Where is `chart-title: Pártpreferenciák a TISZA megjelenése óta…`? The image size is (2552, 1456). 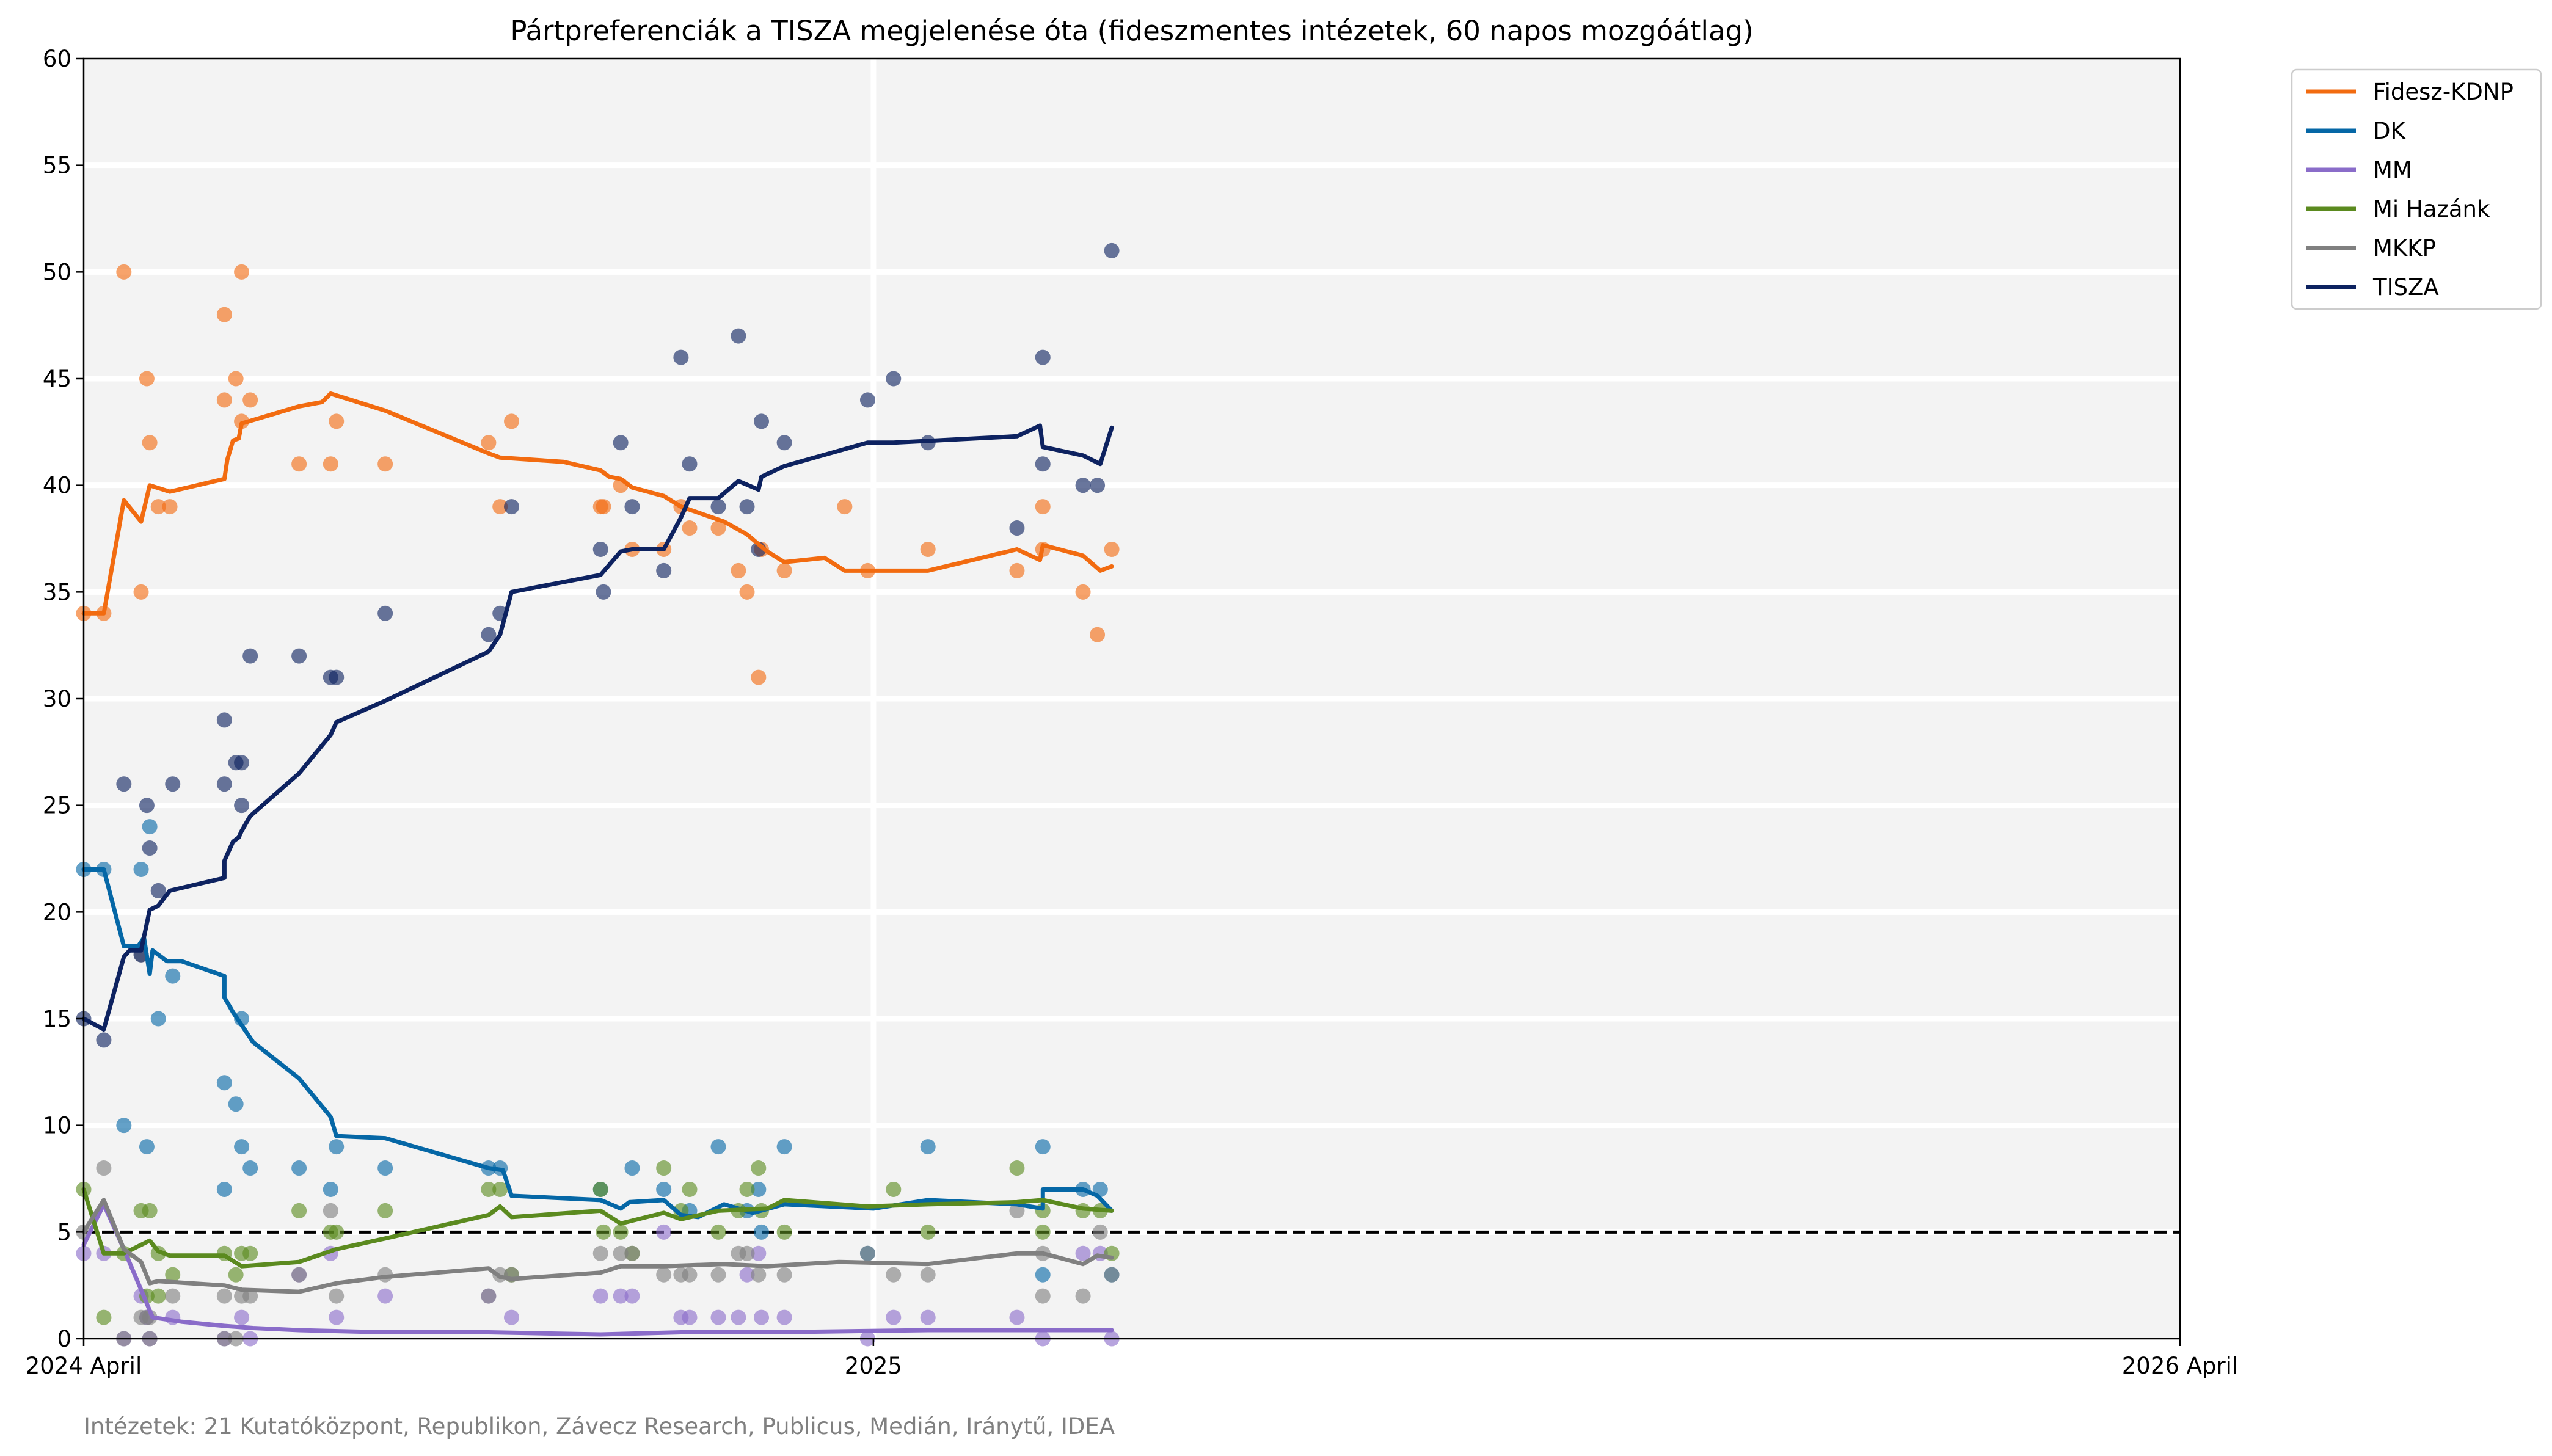
chart-title: Pártpreferenciák a TISZA megjelenése óta… is located at coordinates (1131, 31).